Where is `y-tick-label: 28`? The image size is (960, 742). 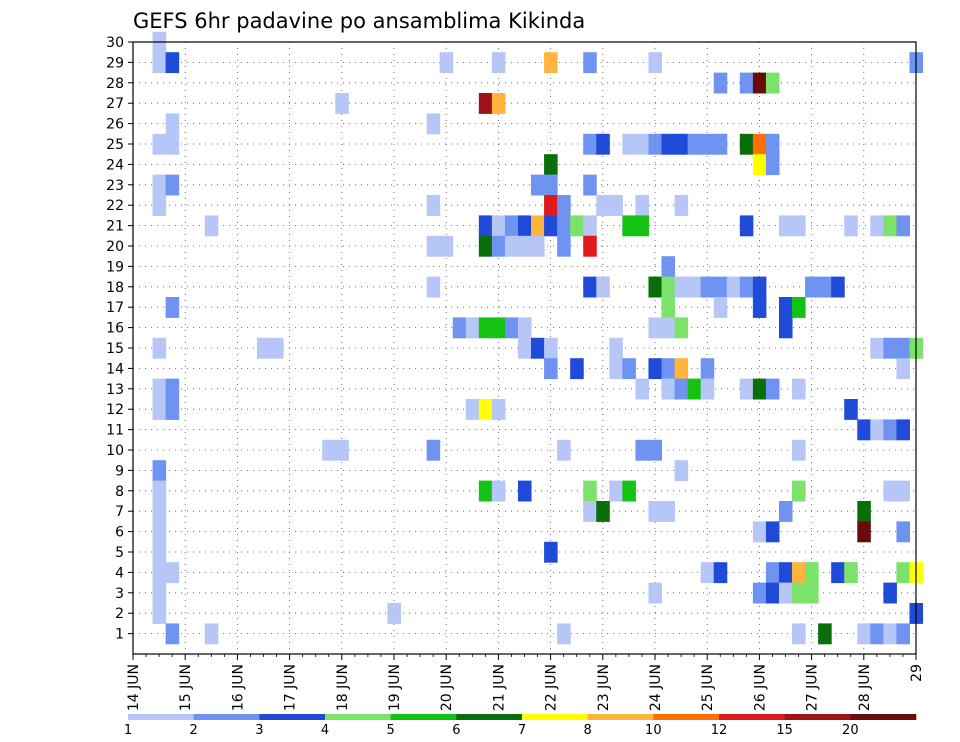
y-tick-label: 28 is located at coordinates (115, 84).